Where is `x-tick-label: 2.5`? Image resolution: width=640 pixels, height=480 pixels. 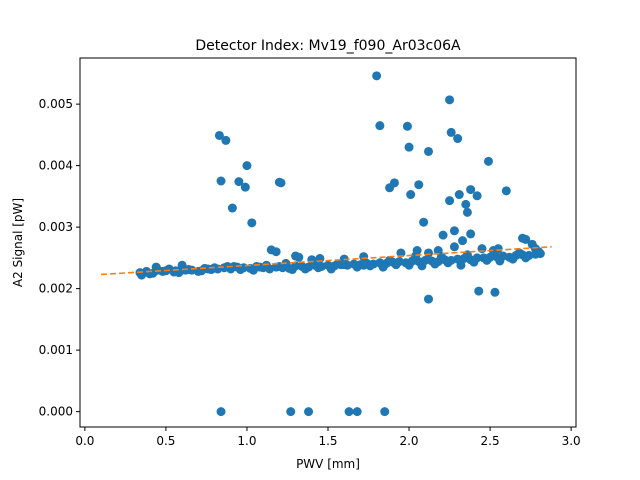 x-tick-label: 2.5 is located at coordinates (490, 441).